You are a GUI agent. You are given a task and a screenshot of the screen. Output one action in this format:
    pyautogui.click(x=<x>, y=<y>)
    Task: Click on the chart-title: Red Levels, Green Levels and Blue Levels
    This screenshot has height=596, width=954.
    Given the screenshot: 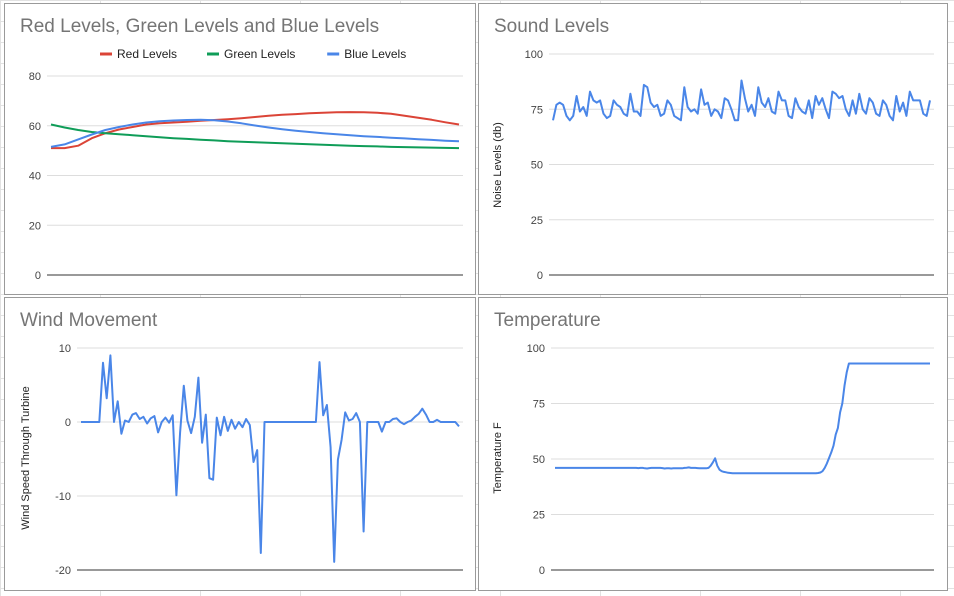 What is the action you would take?
    pyautogui.click(x=200, y=26)
    